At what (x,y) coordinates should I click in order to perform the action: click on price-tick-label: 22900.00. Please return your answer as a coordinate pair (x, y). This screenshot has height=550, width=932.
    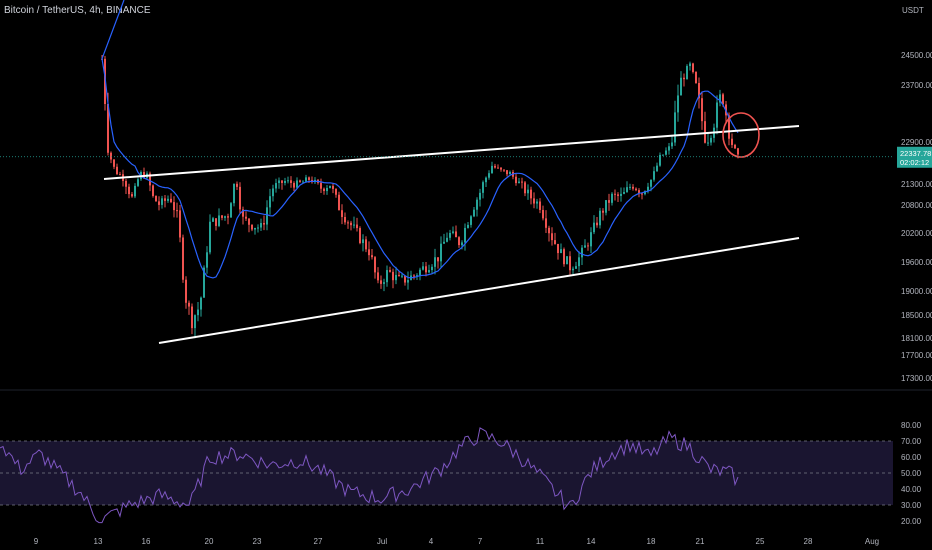
    Looking at the image, I should click on (916, 142).